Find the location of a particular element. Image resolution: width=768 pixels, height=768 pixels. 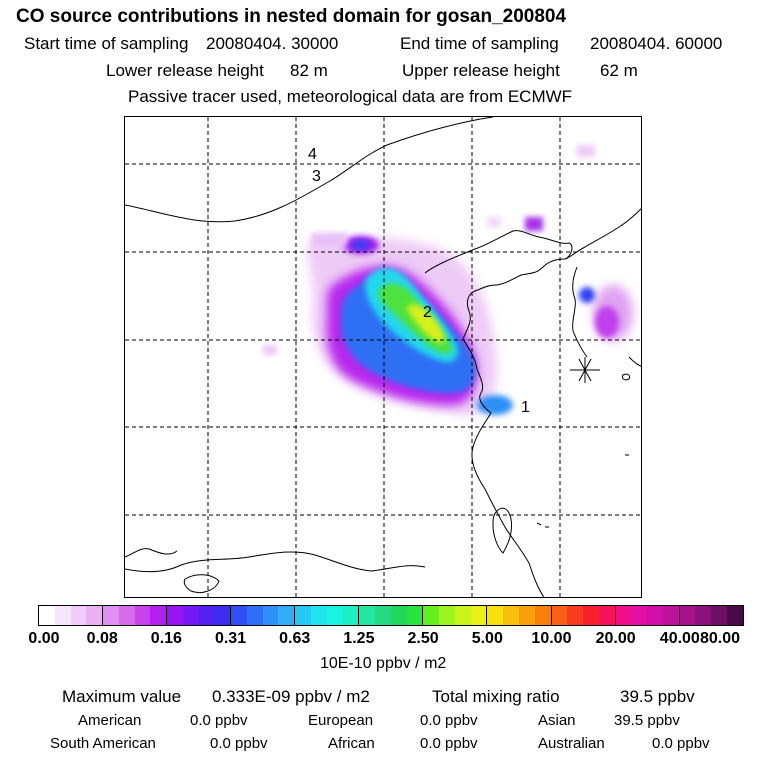

end-time-value: 20080404. 60000 is located at coordinates (656, 43).